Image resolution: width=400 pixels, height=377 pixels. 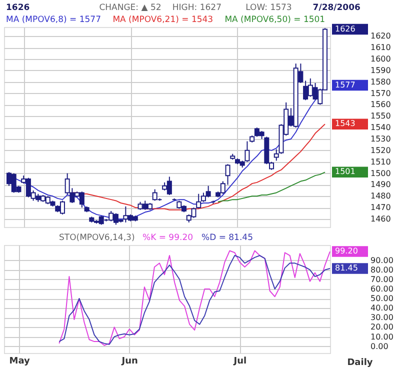 What do you see at coordinates (380, 207) in the screenshot?
I see `y-tick-label: 1470` at bounding box center [380, 207].